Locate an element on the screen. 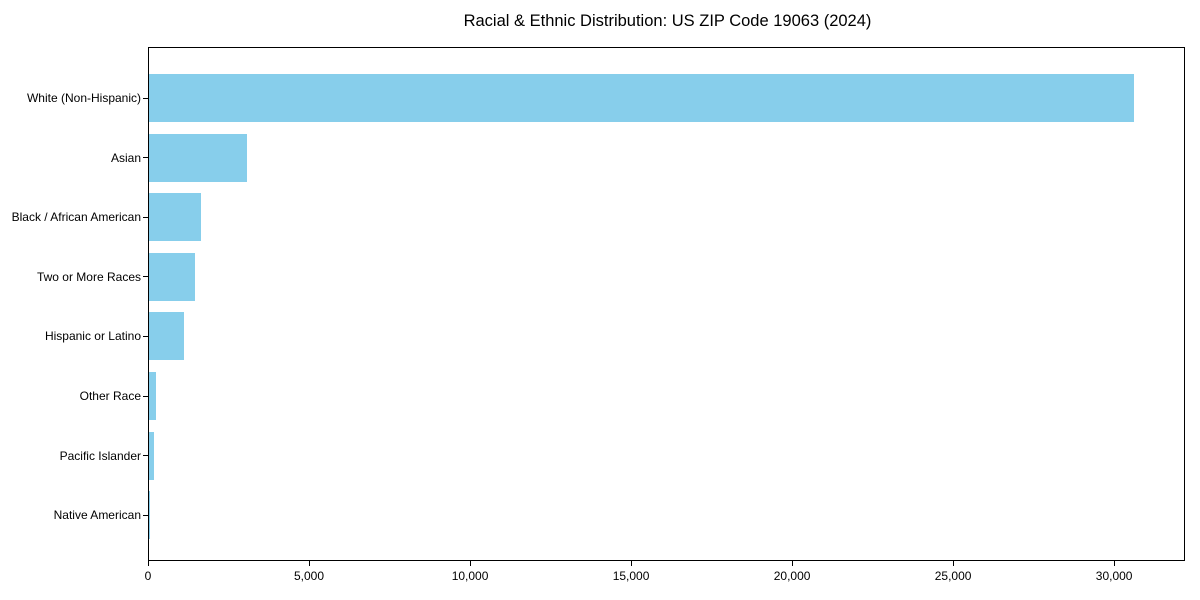 This screenshot has width=1200, height=600. x-axis-label: 25,000 is located at coordinates (953, 576).